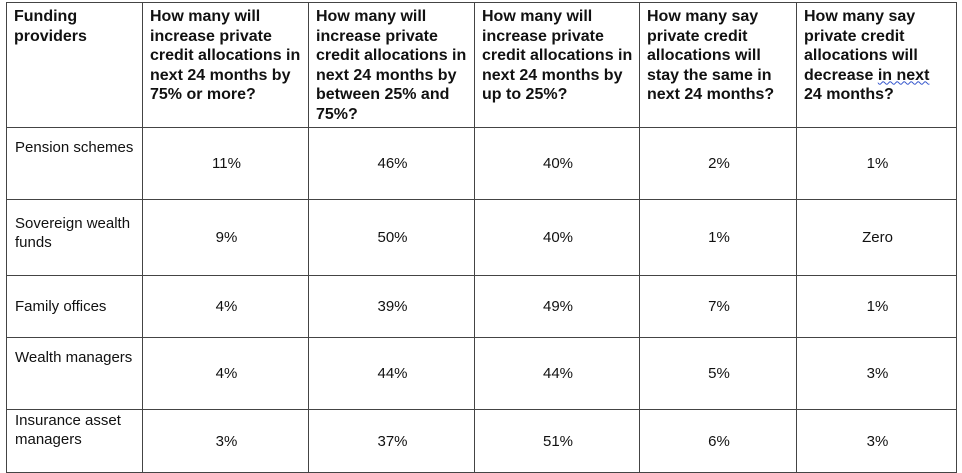 This screenshot has height=473, width=962. I want to click on row-label: Family offices, so click(74, 306).